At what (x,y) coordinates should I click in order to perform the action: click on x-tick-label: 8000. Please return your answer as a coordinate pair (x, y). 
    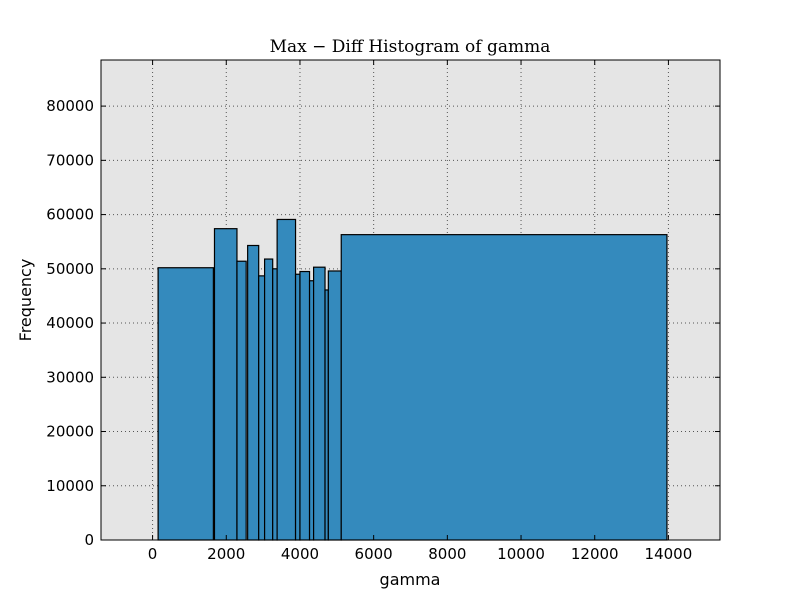
    Looking at the image, I should click on (447, 554).